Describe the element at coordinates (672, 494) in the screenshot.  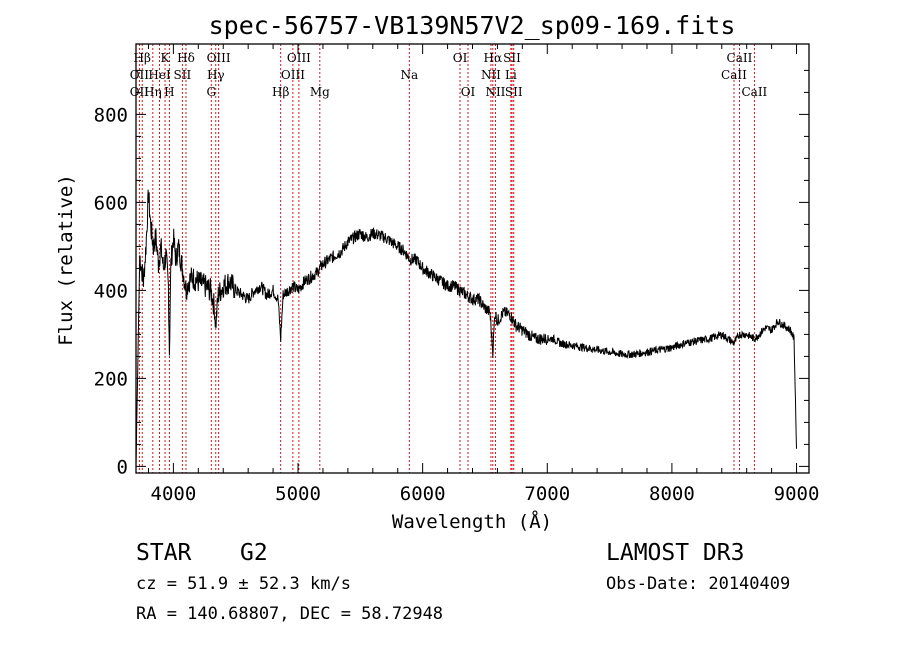
I see `x-tick-label: 8000` at that location.